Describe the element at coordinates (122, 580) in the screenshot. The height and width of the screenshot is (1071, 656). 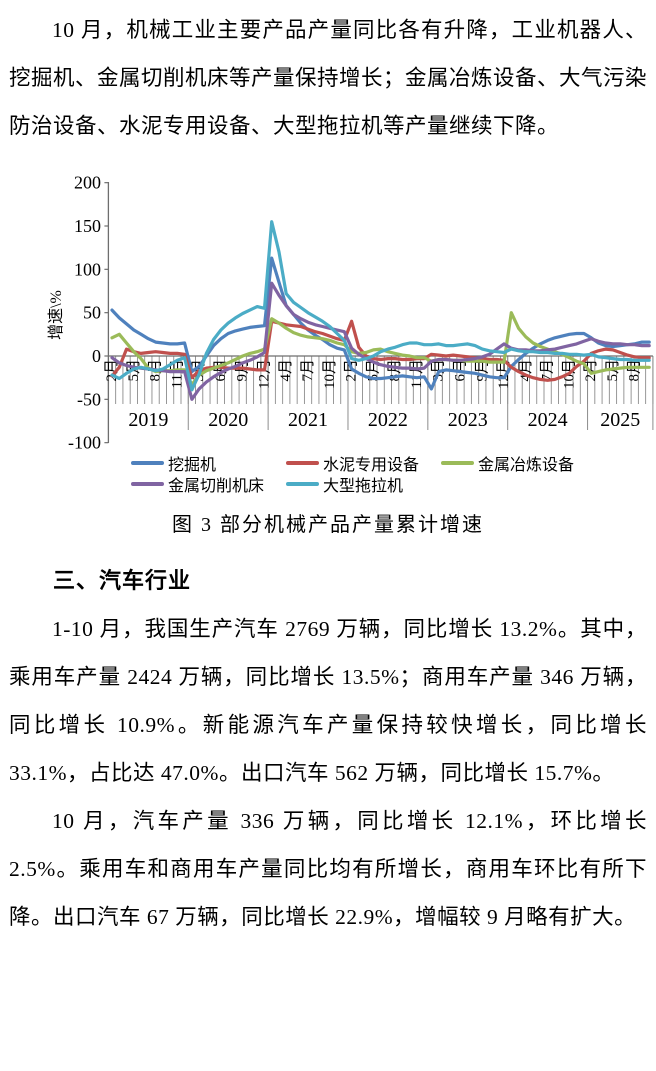
I see `section-heading-auto-industry: 三、汽车行业` at that location.